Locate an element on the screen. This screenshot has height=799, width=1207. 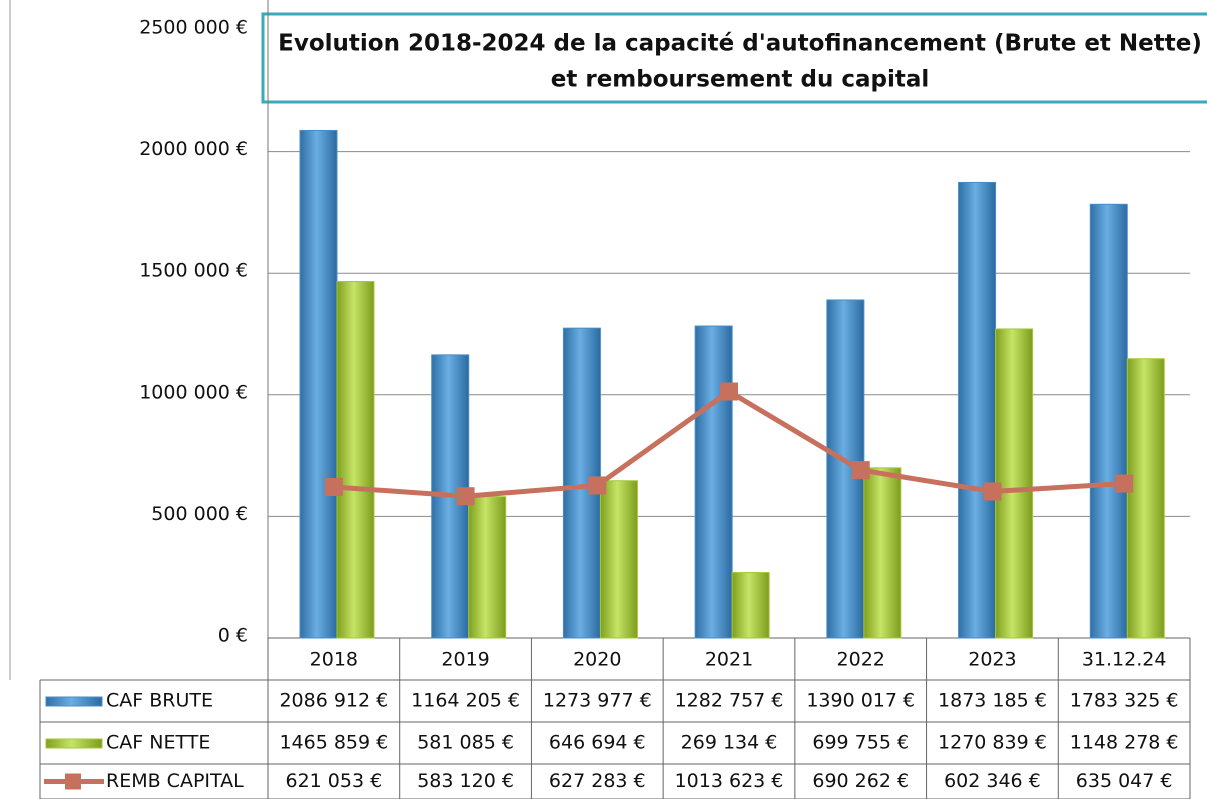
table-value: 1273 977 € is located at coordinates (597, 701).